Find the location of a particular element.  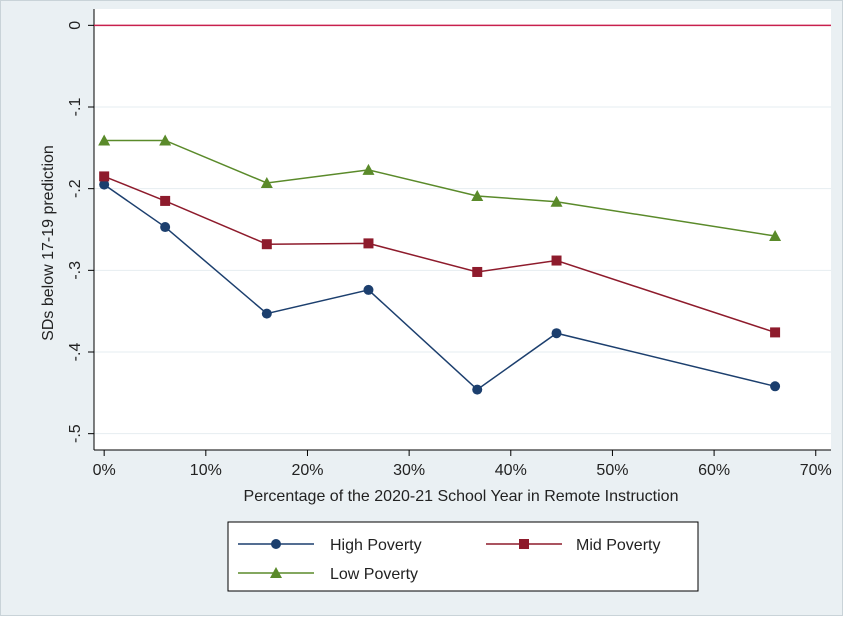

y-tick-label: -.3 is located at coordinates (75, 270).